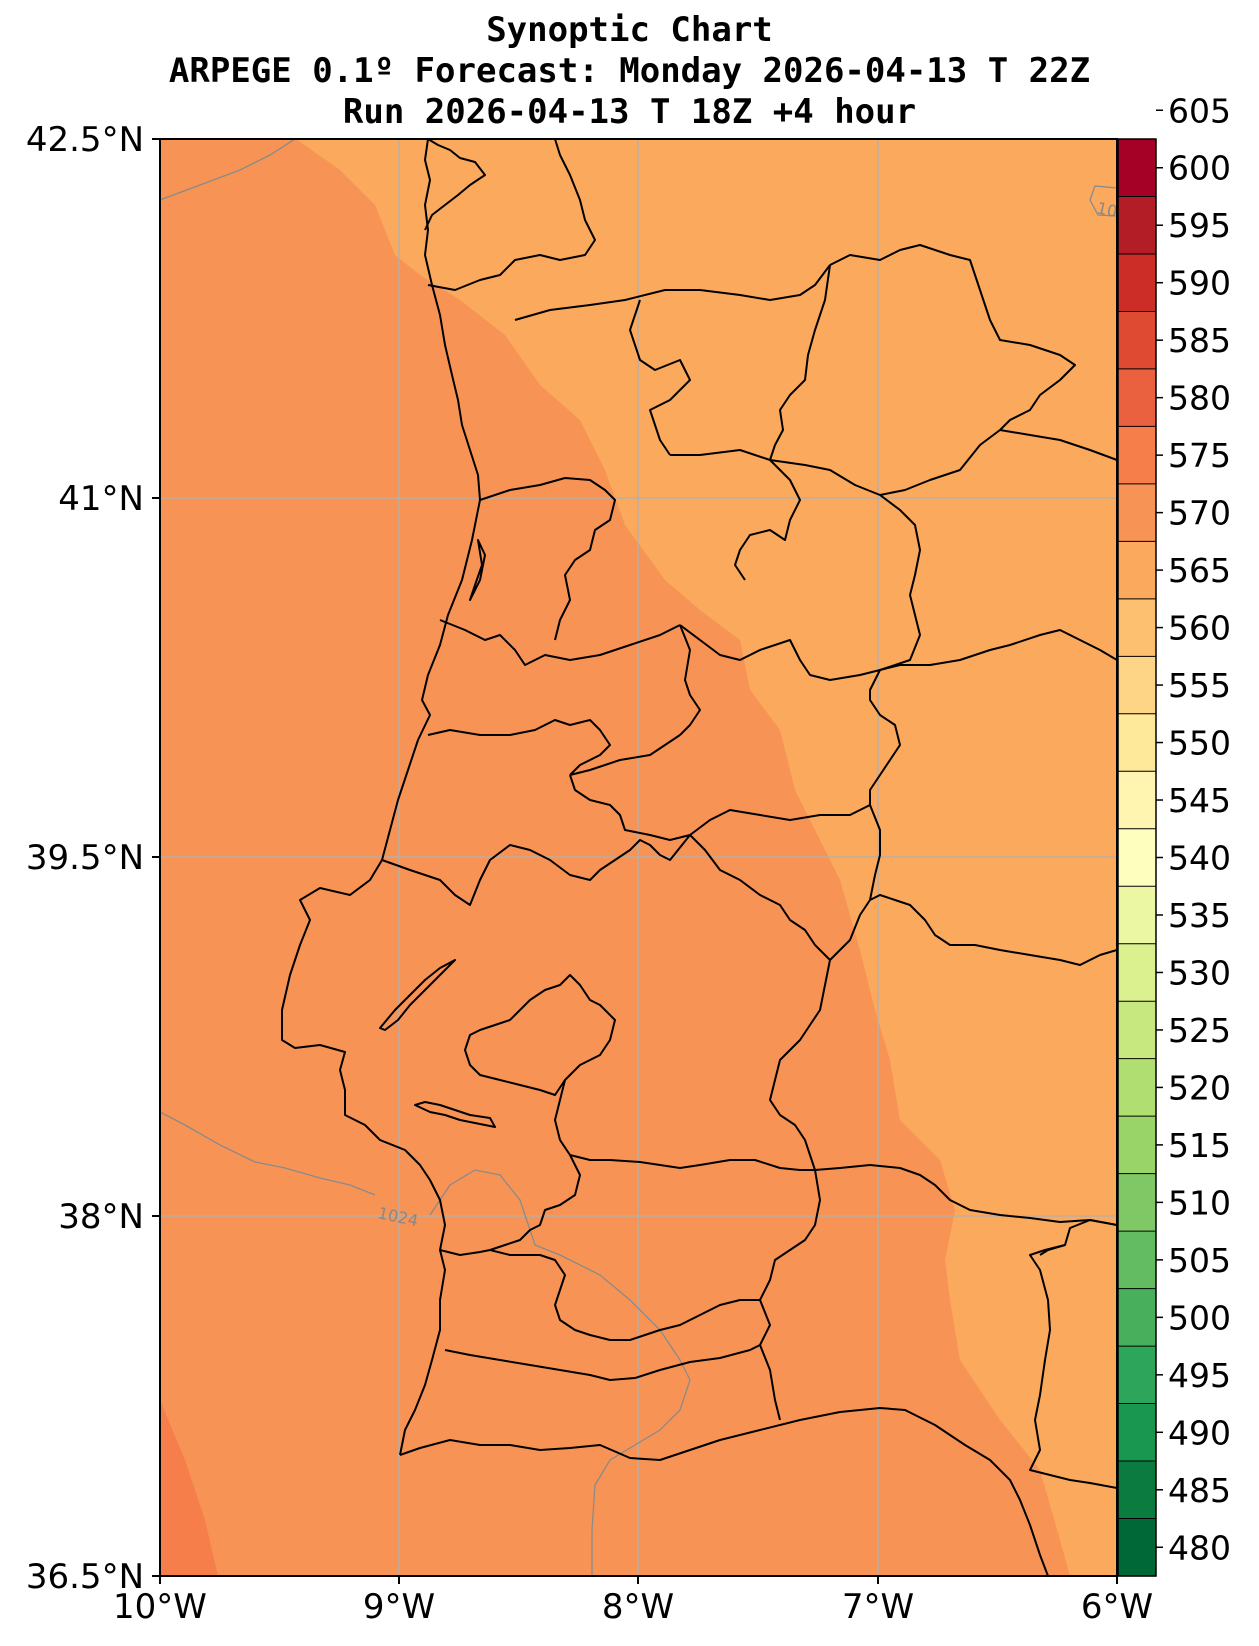 This screenshot has height=1646, width=1259. Describe the element at coordinates (724, 1491) in the screenshot. I see `coastline-south` at that location.